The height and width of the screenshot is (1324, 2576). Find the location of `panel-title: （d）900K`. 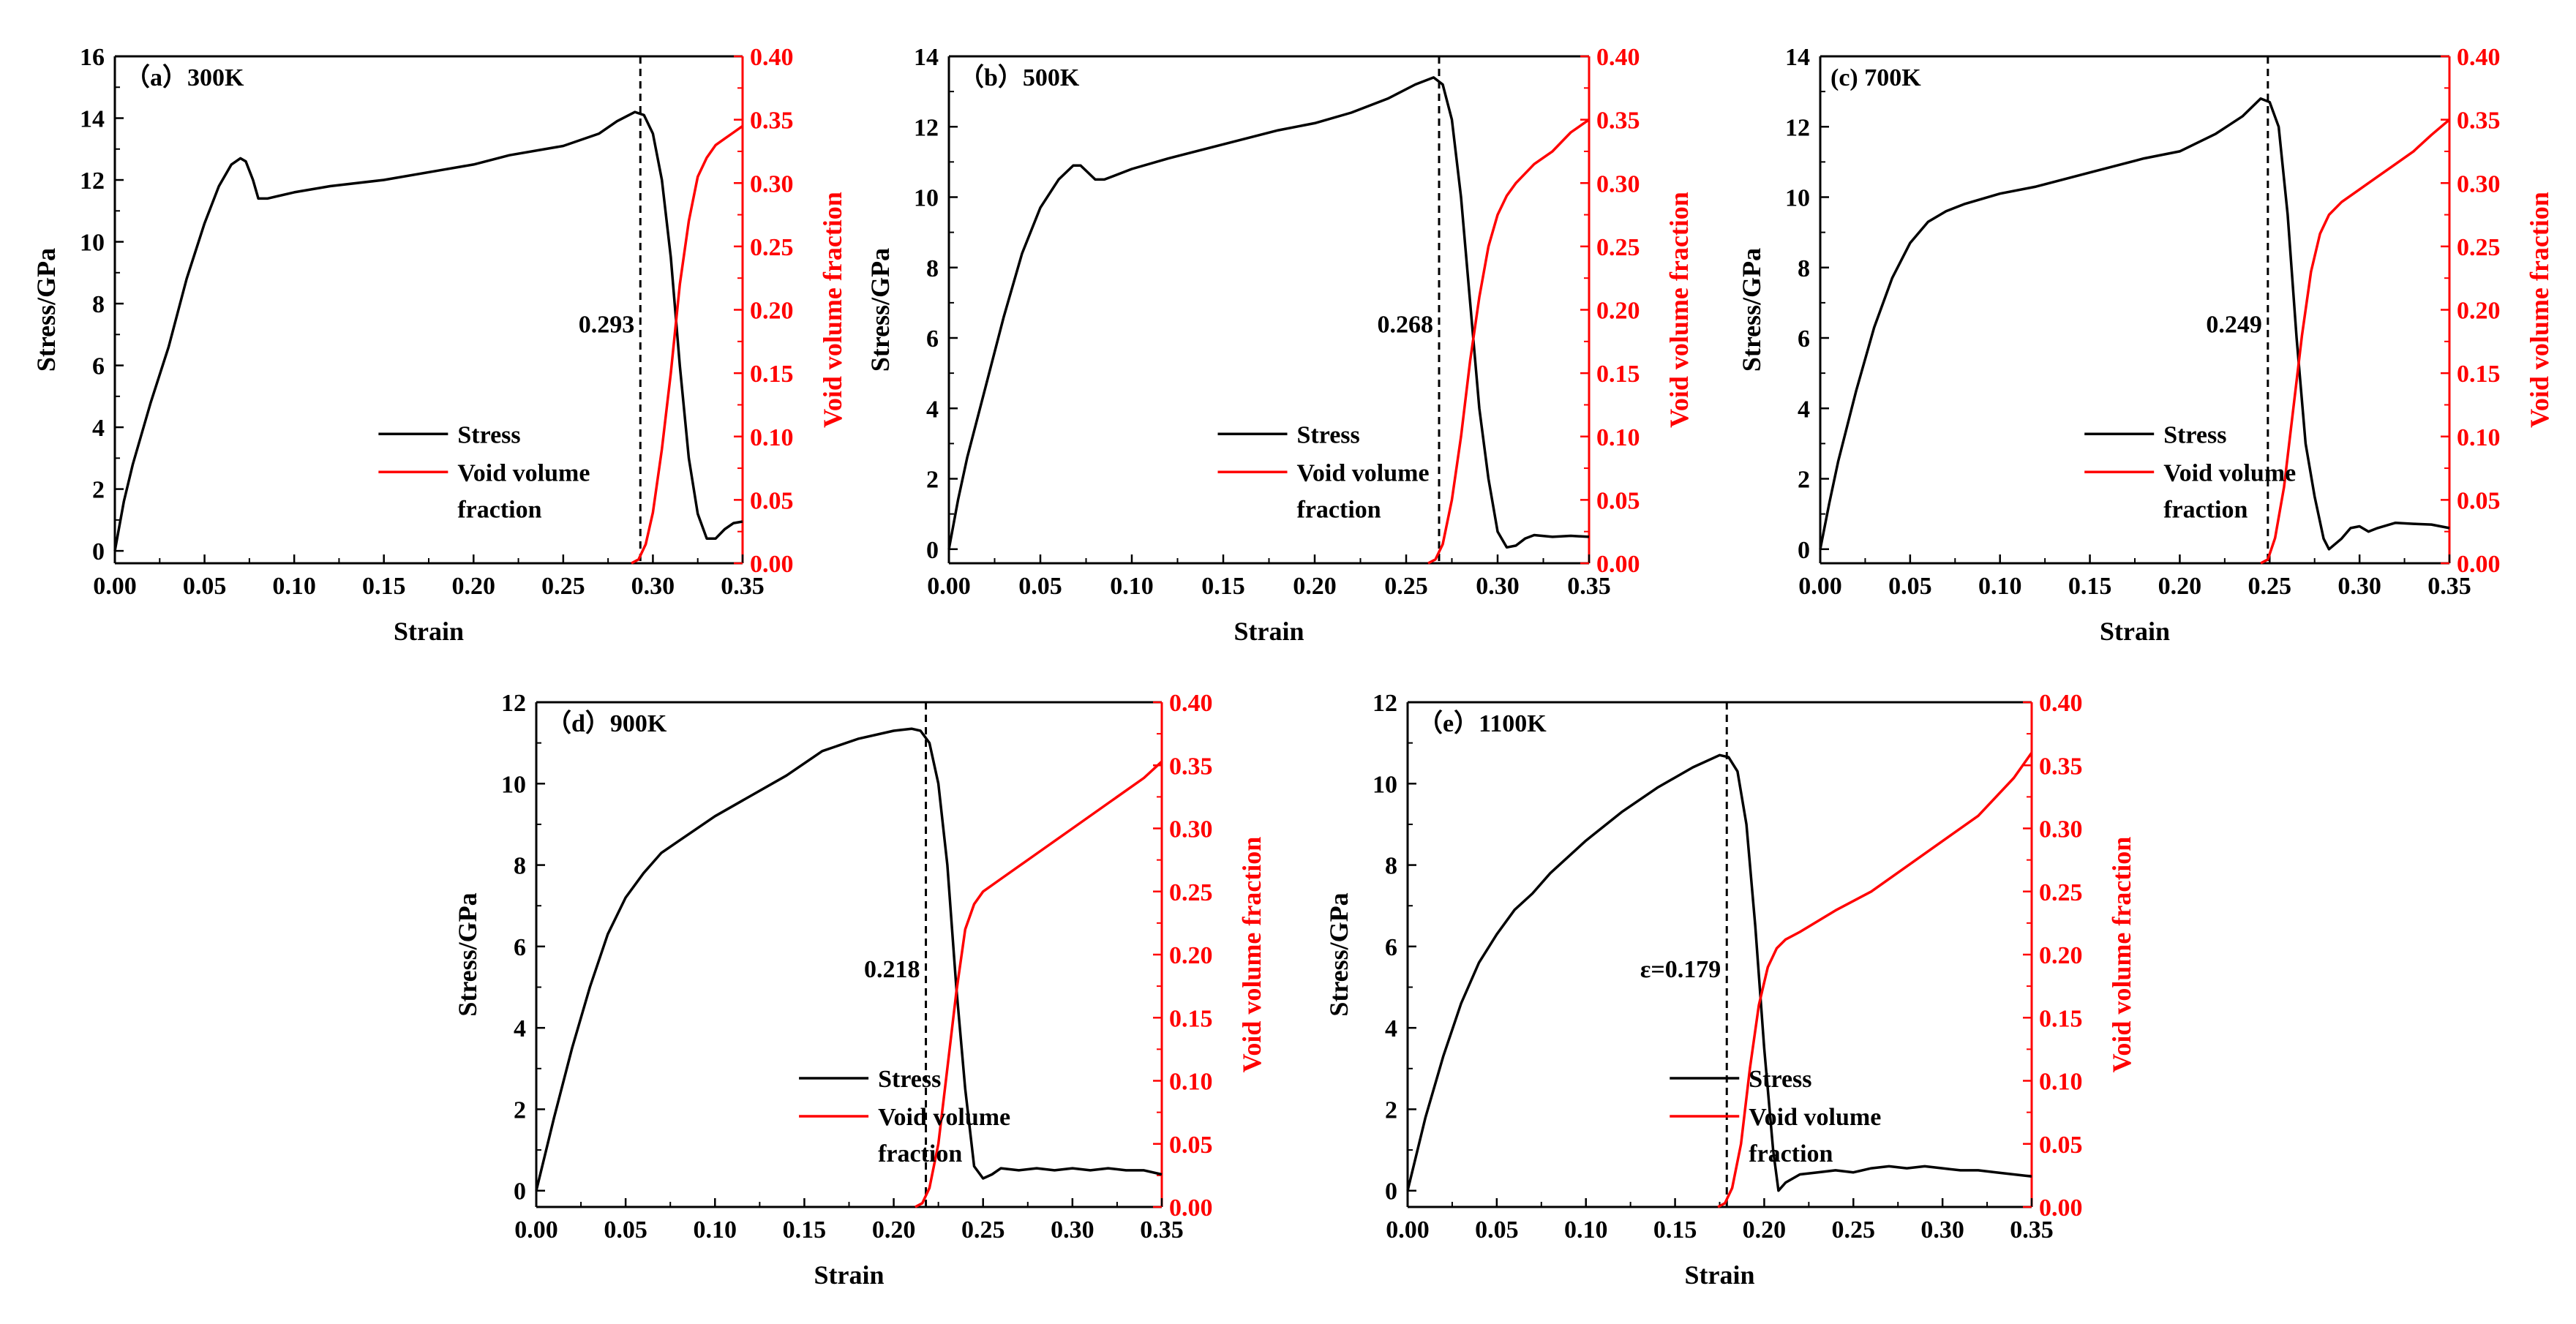

panel-title: （d）900K is located at coordinates (607, 723).